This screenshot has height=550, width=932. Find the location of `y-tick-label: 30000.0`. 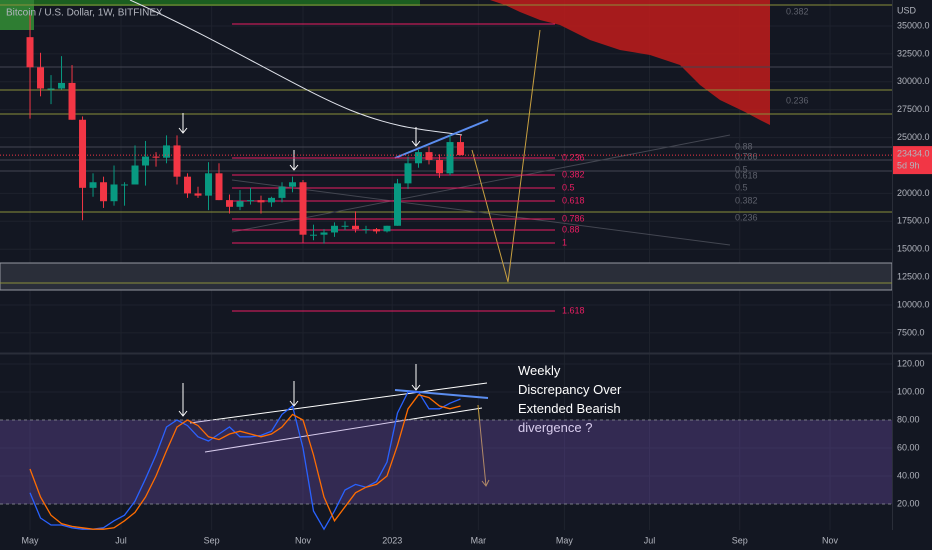

y-tick-label: 30000.0 is located at coordinates (913, 81).